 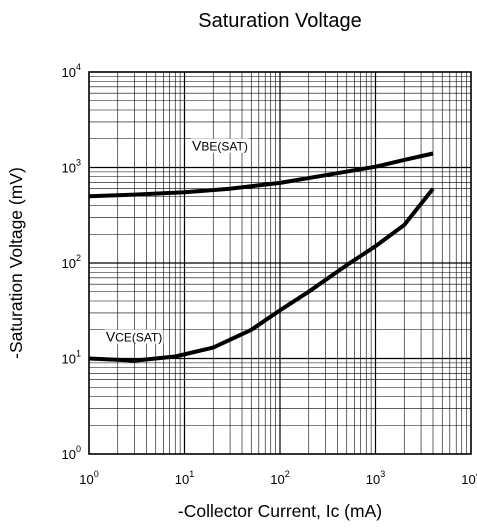 I want to click on series-labels: VBE(SAT) VCE(SAT), so click(x=176, y=241).